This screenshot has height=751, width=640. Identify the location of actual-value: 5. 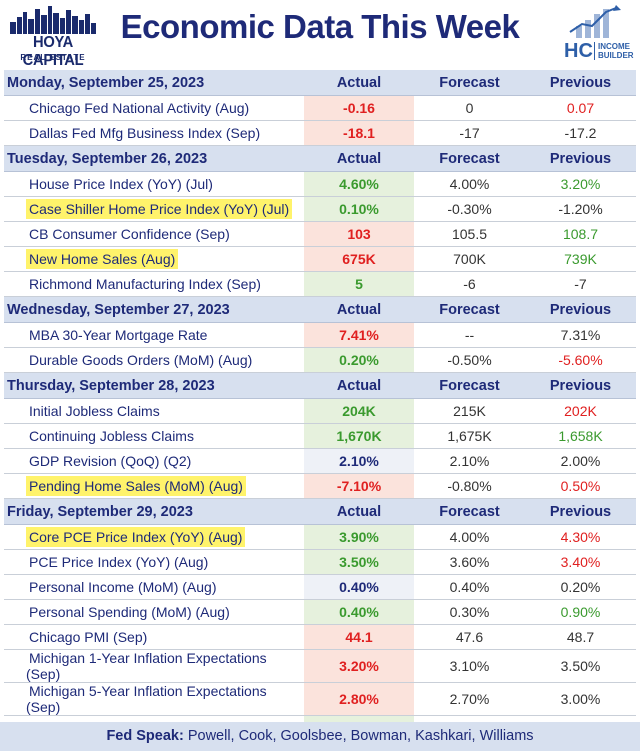
(359, 284).